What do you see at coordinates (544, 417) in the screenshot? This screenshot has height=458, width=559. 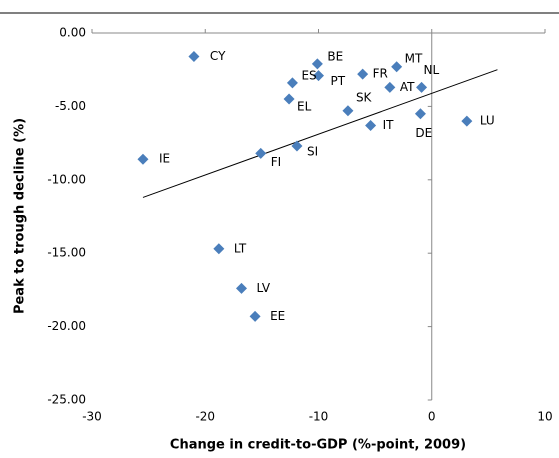 I see `x-tick-label: 10` at bounding box center [544, 417].